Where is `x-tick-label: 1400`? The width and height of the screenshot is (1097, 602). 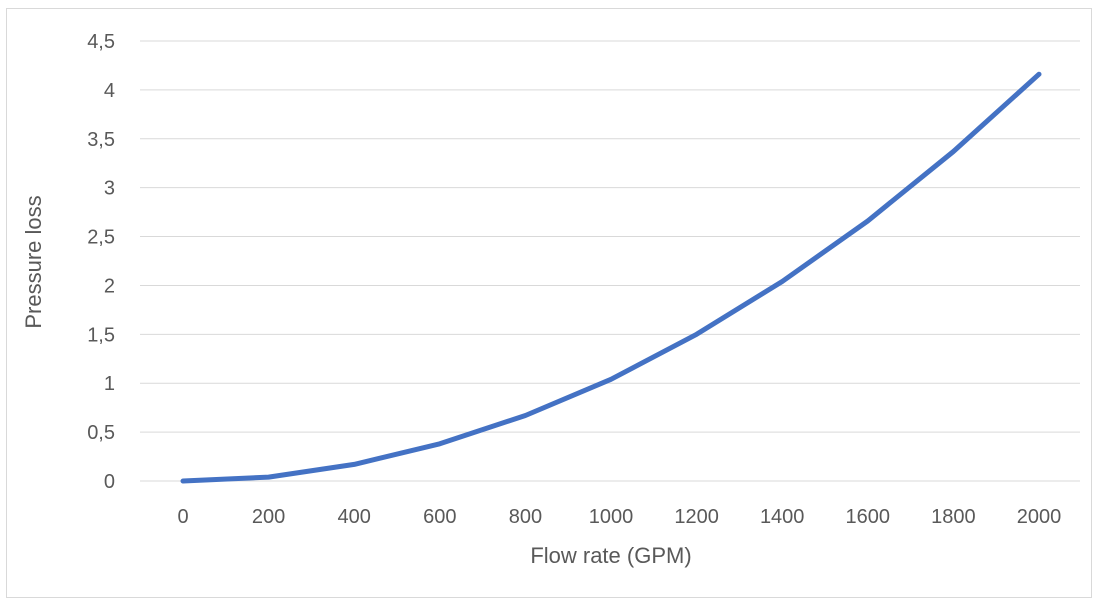
x-tick-label: 1400 is located at coordinates (782, 517).